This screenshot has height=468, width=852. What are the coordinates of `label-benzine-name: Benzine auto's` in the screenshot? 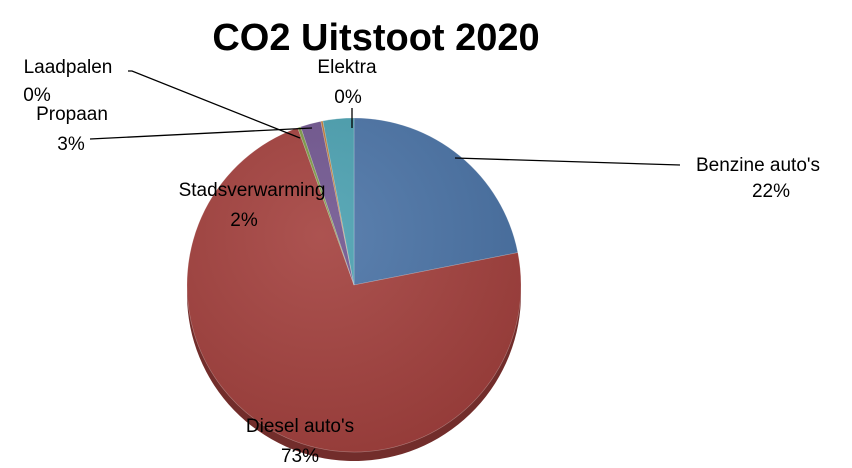 It's located at (758, 165).